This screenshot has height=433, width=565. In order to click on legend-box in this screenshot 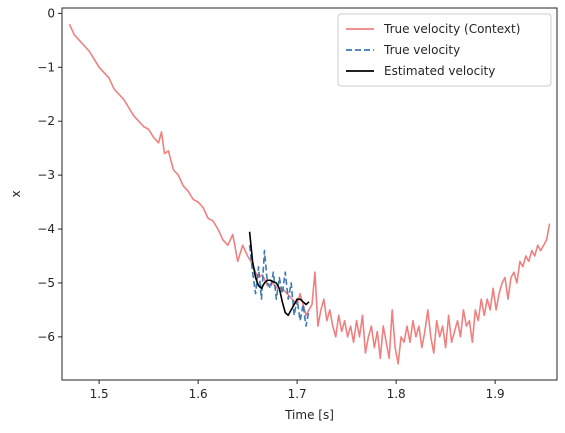, I will do `click(444, 50)`.